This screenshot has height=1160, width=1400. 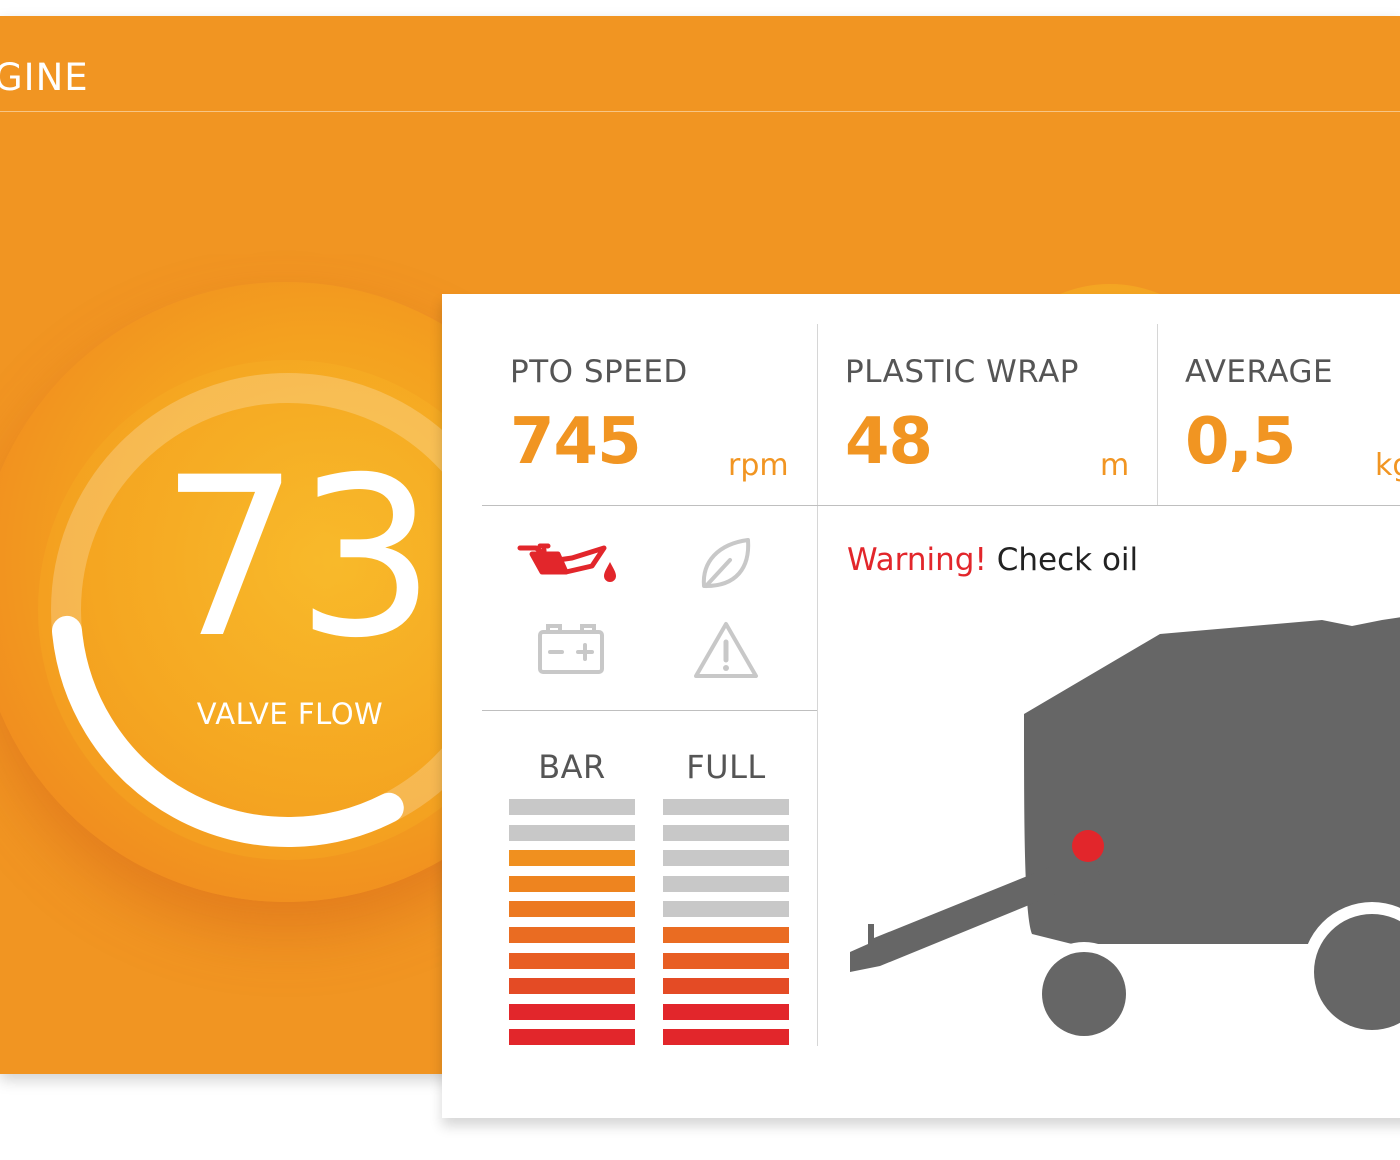 I want to click on metric-unit: m, so click(x=1115, y=465).